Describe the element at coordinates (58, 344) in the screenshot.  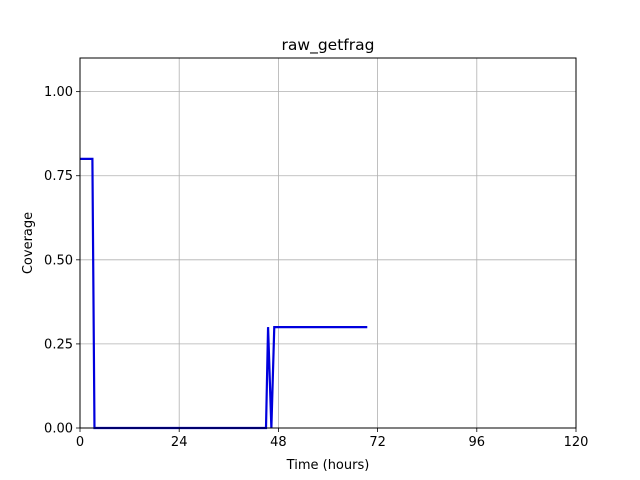
I see `y-tick-label: 0.25` at that location.